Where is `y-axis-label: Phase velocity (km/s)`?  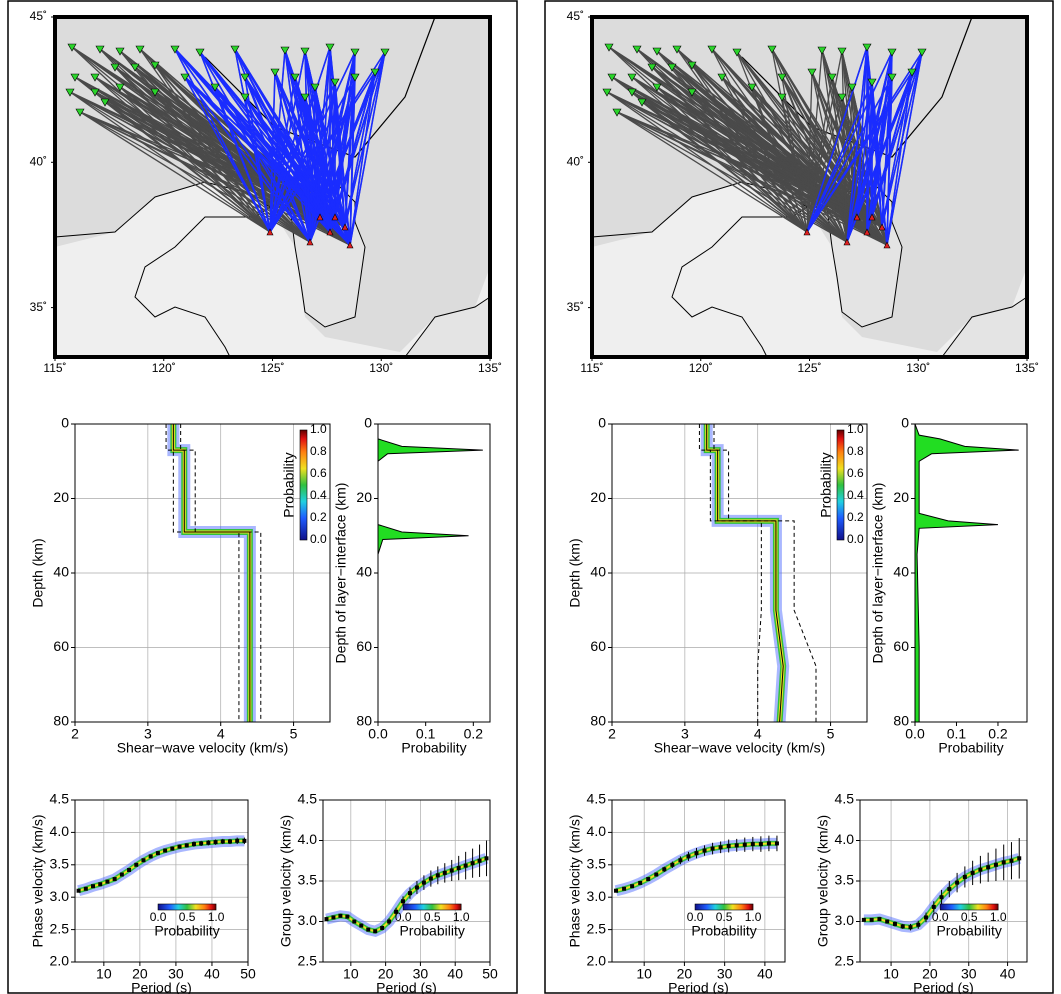 y-axis-label: Phase velocity (km/s) is located at coordinates (575, 880).